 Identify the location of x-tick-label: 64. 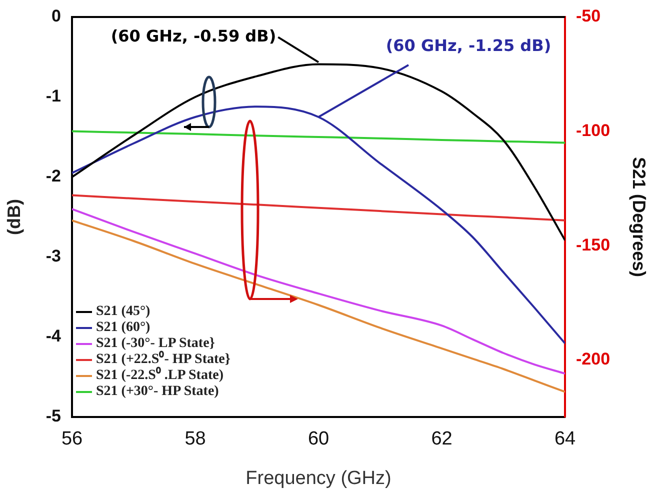
(565, 439).